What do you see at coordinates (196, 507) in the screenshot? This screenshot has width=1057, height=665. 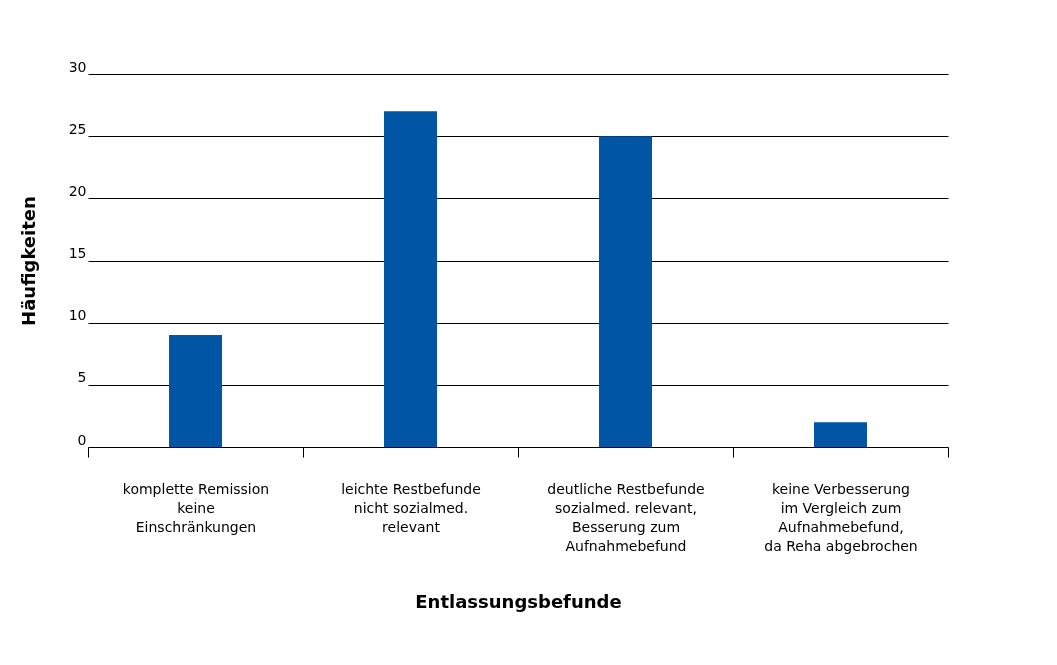 I see `x-tick-label: komplette Remission keine Einschränkungen` at bounding box center [196, 507].